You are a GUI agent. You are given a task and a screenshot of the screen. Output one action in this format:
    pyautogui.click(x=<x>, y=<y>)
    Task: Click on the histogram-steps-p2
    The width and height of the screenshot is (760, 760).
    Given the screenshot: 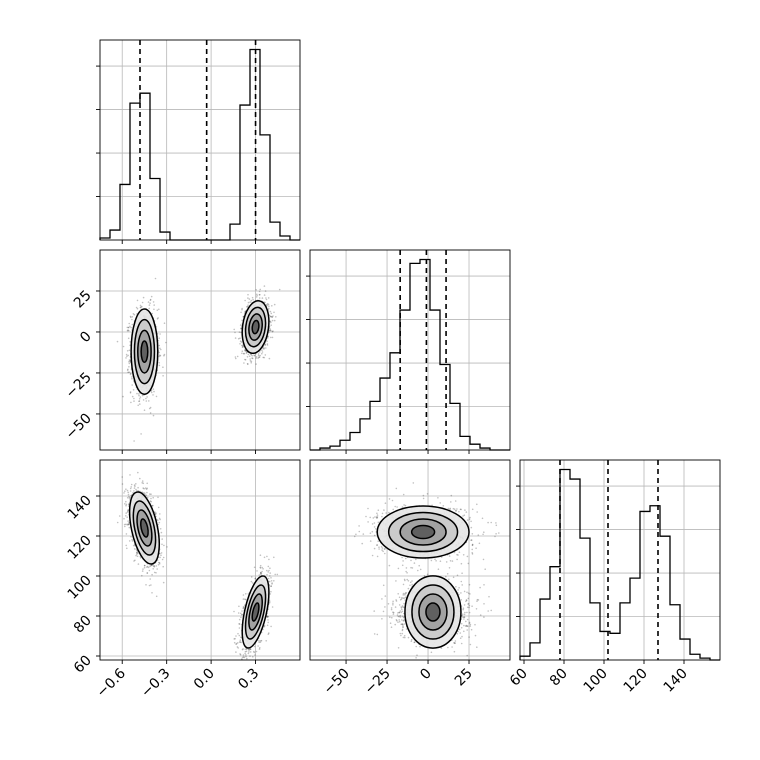 What is the action you would take?
    pyautogui.click(x=619, y=564)
    